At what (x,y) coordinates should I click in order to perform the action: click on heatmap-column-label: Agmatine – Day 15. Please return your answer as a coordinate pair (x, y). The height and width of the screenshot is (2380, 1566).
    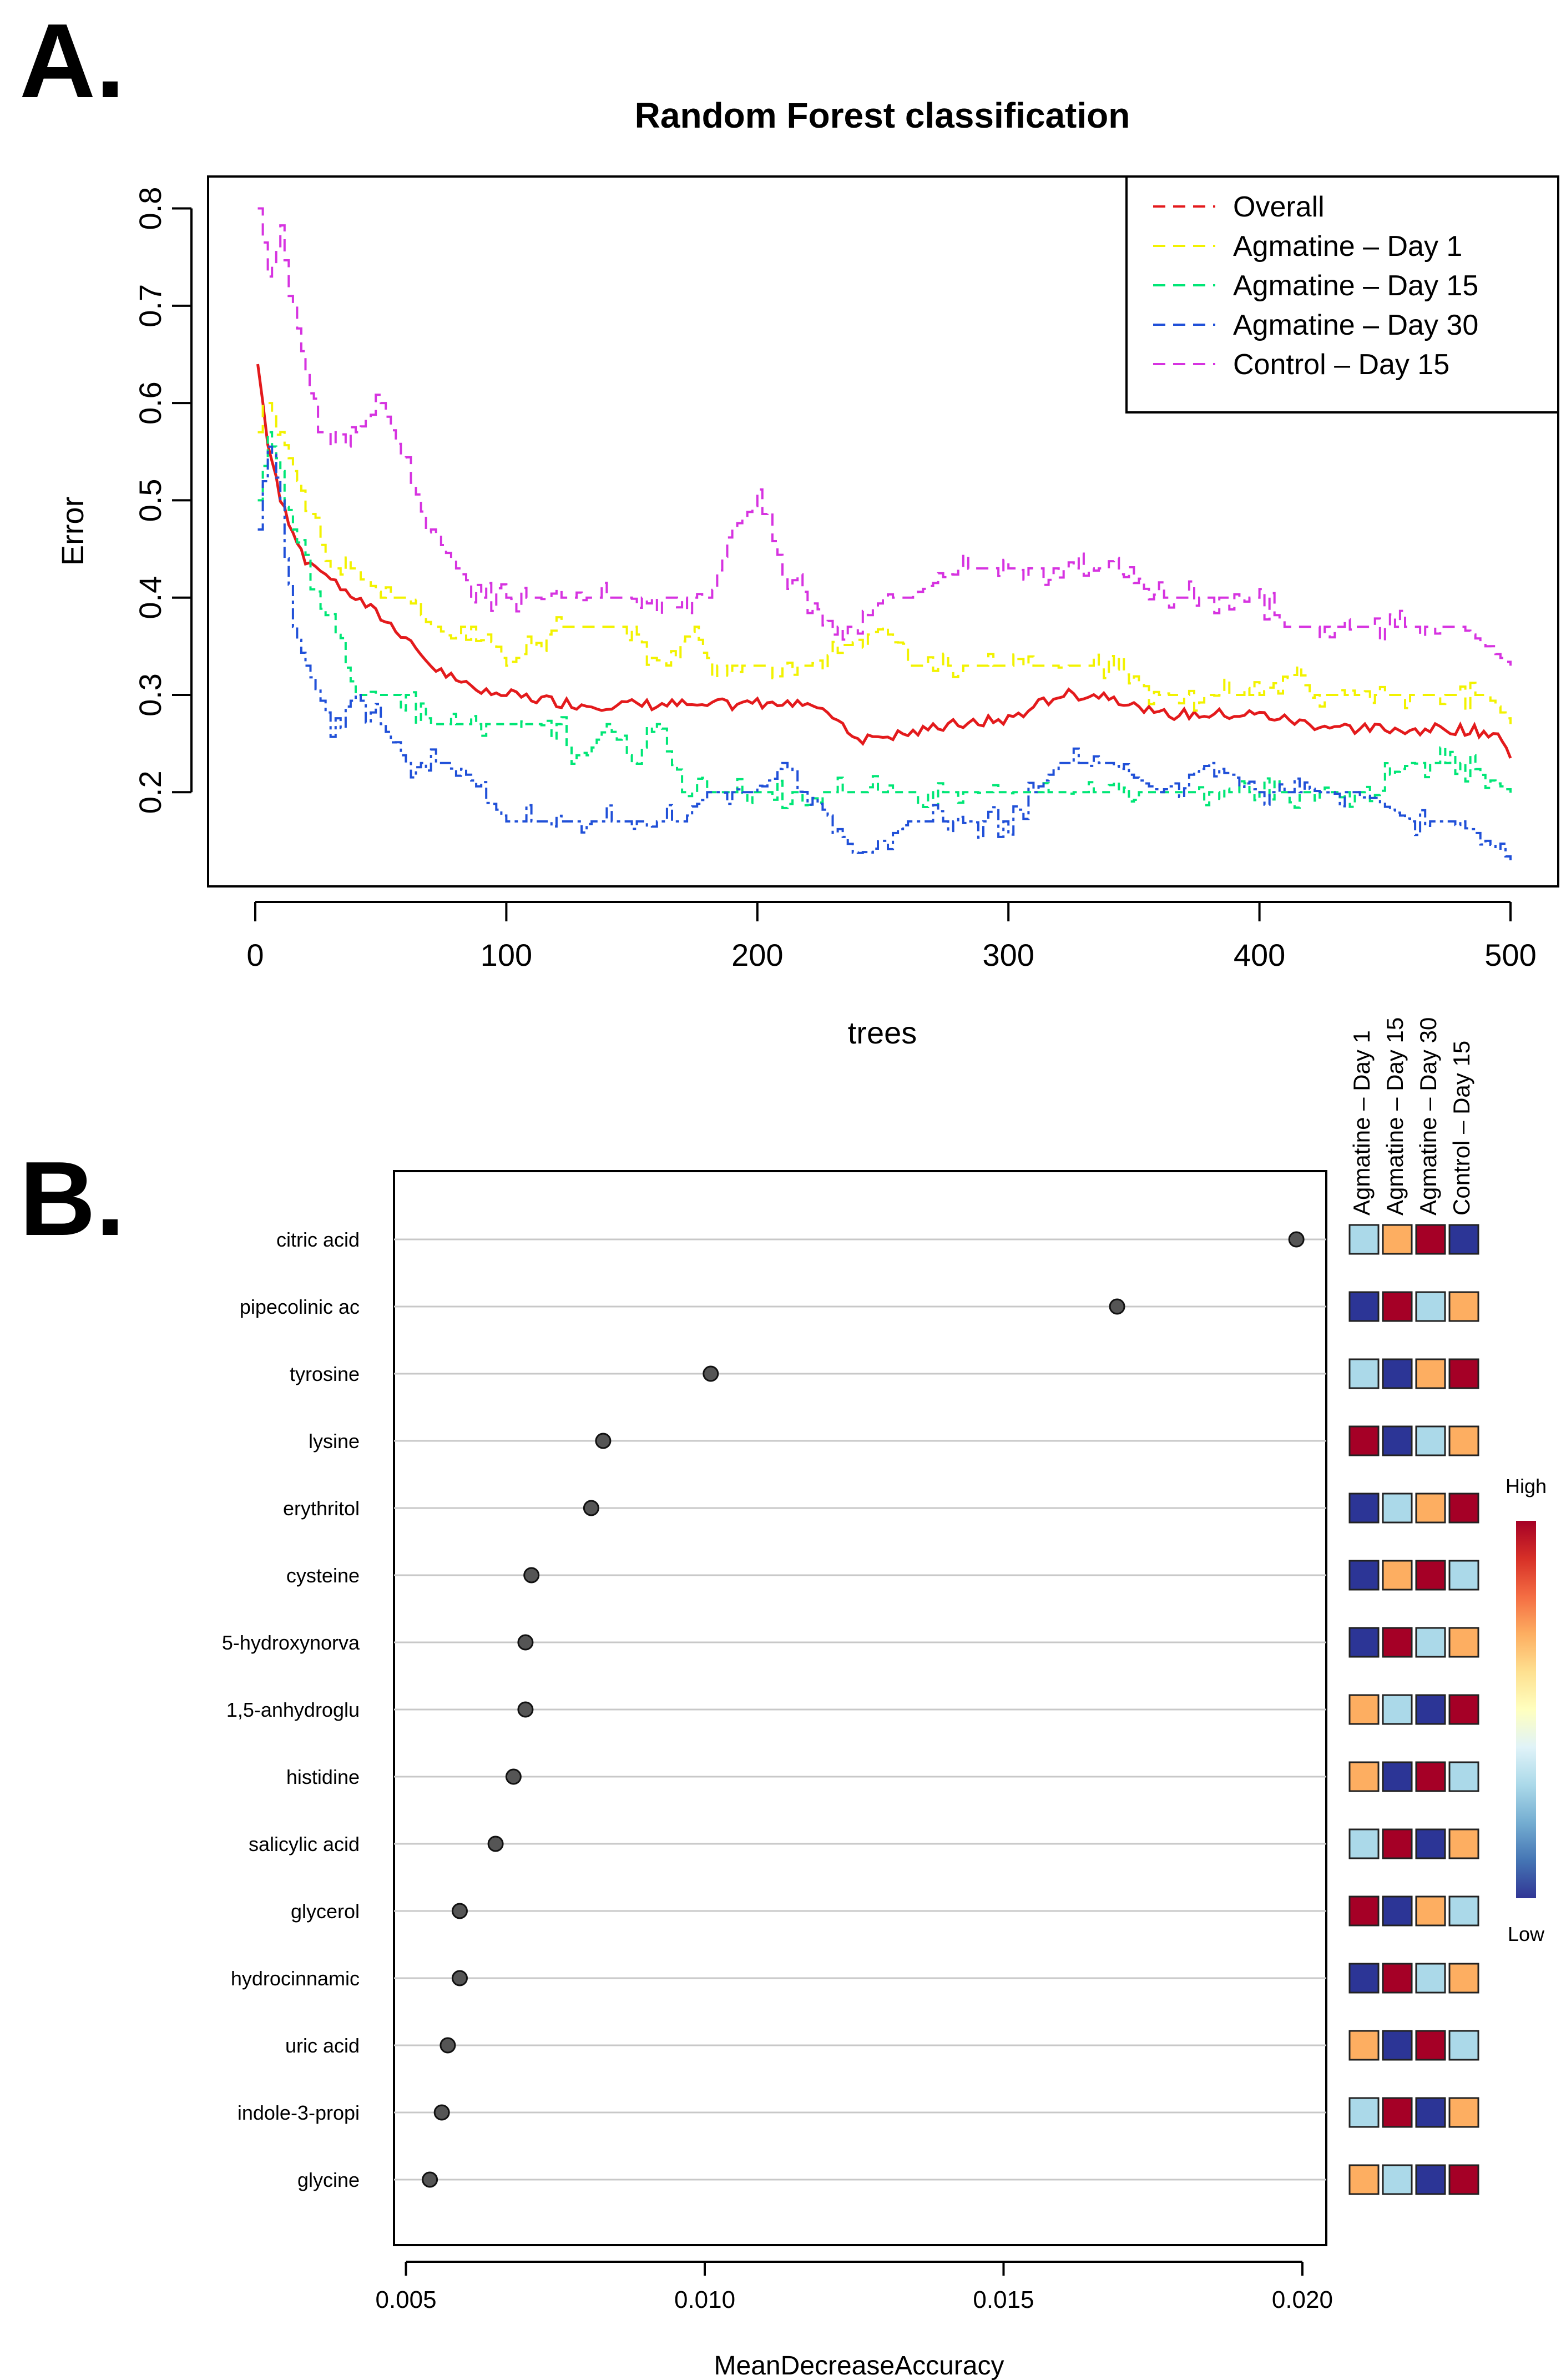
    Looking at the image, I should click on (1395, 1116).